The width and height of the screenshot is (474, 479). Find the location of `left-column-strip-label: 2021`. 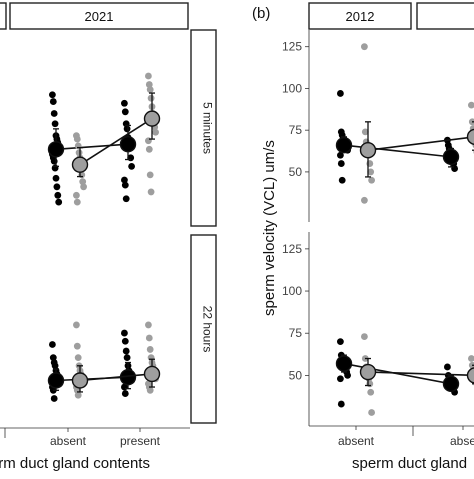

left-column-strip-label: 2021 is located at coordinates (99, 16).